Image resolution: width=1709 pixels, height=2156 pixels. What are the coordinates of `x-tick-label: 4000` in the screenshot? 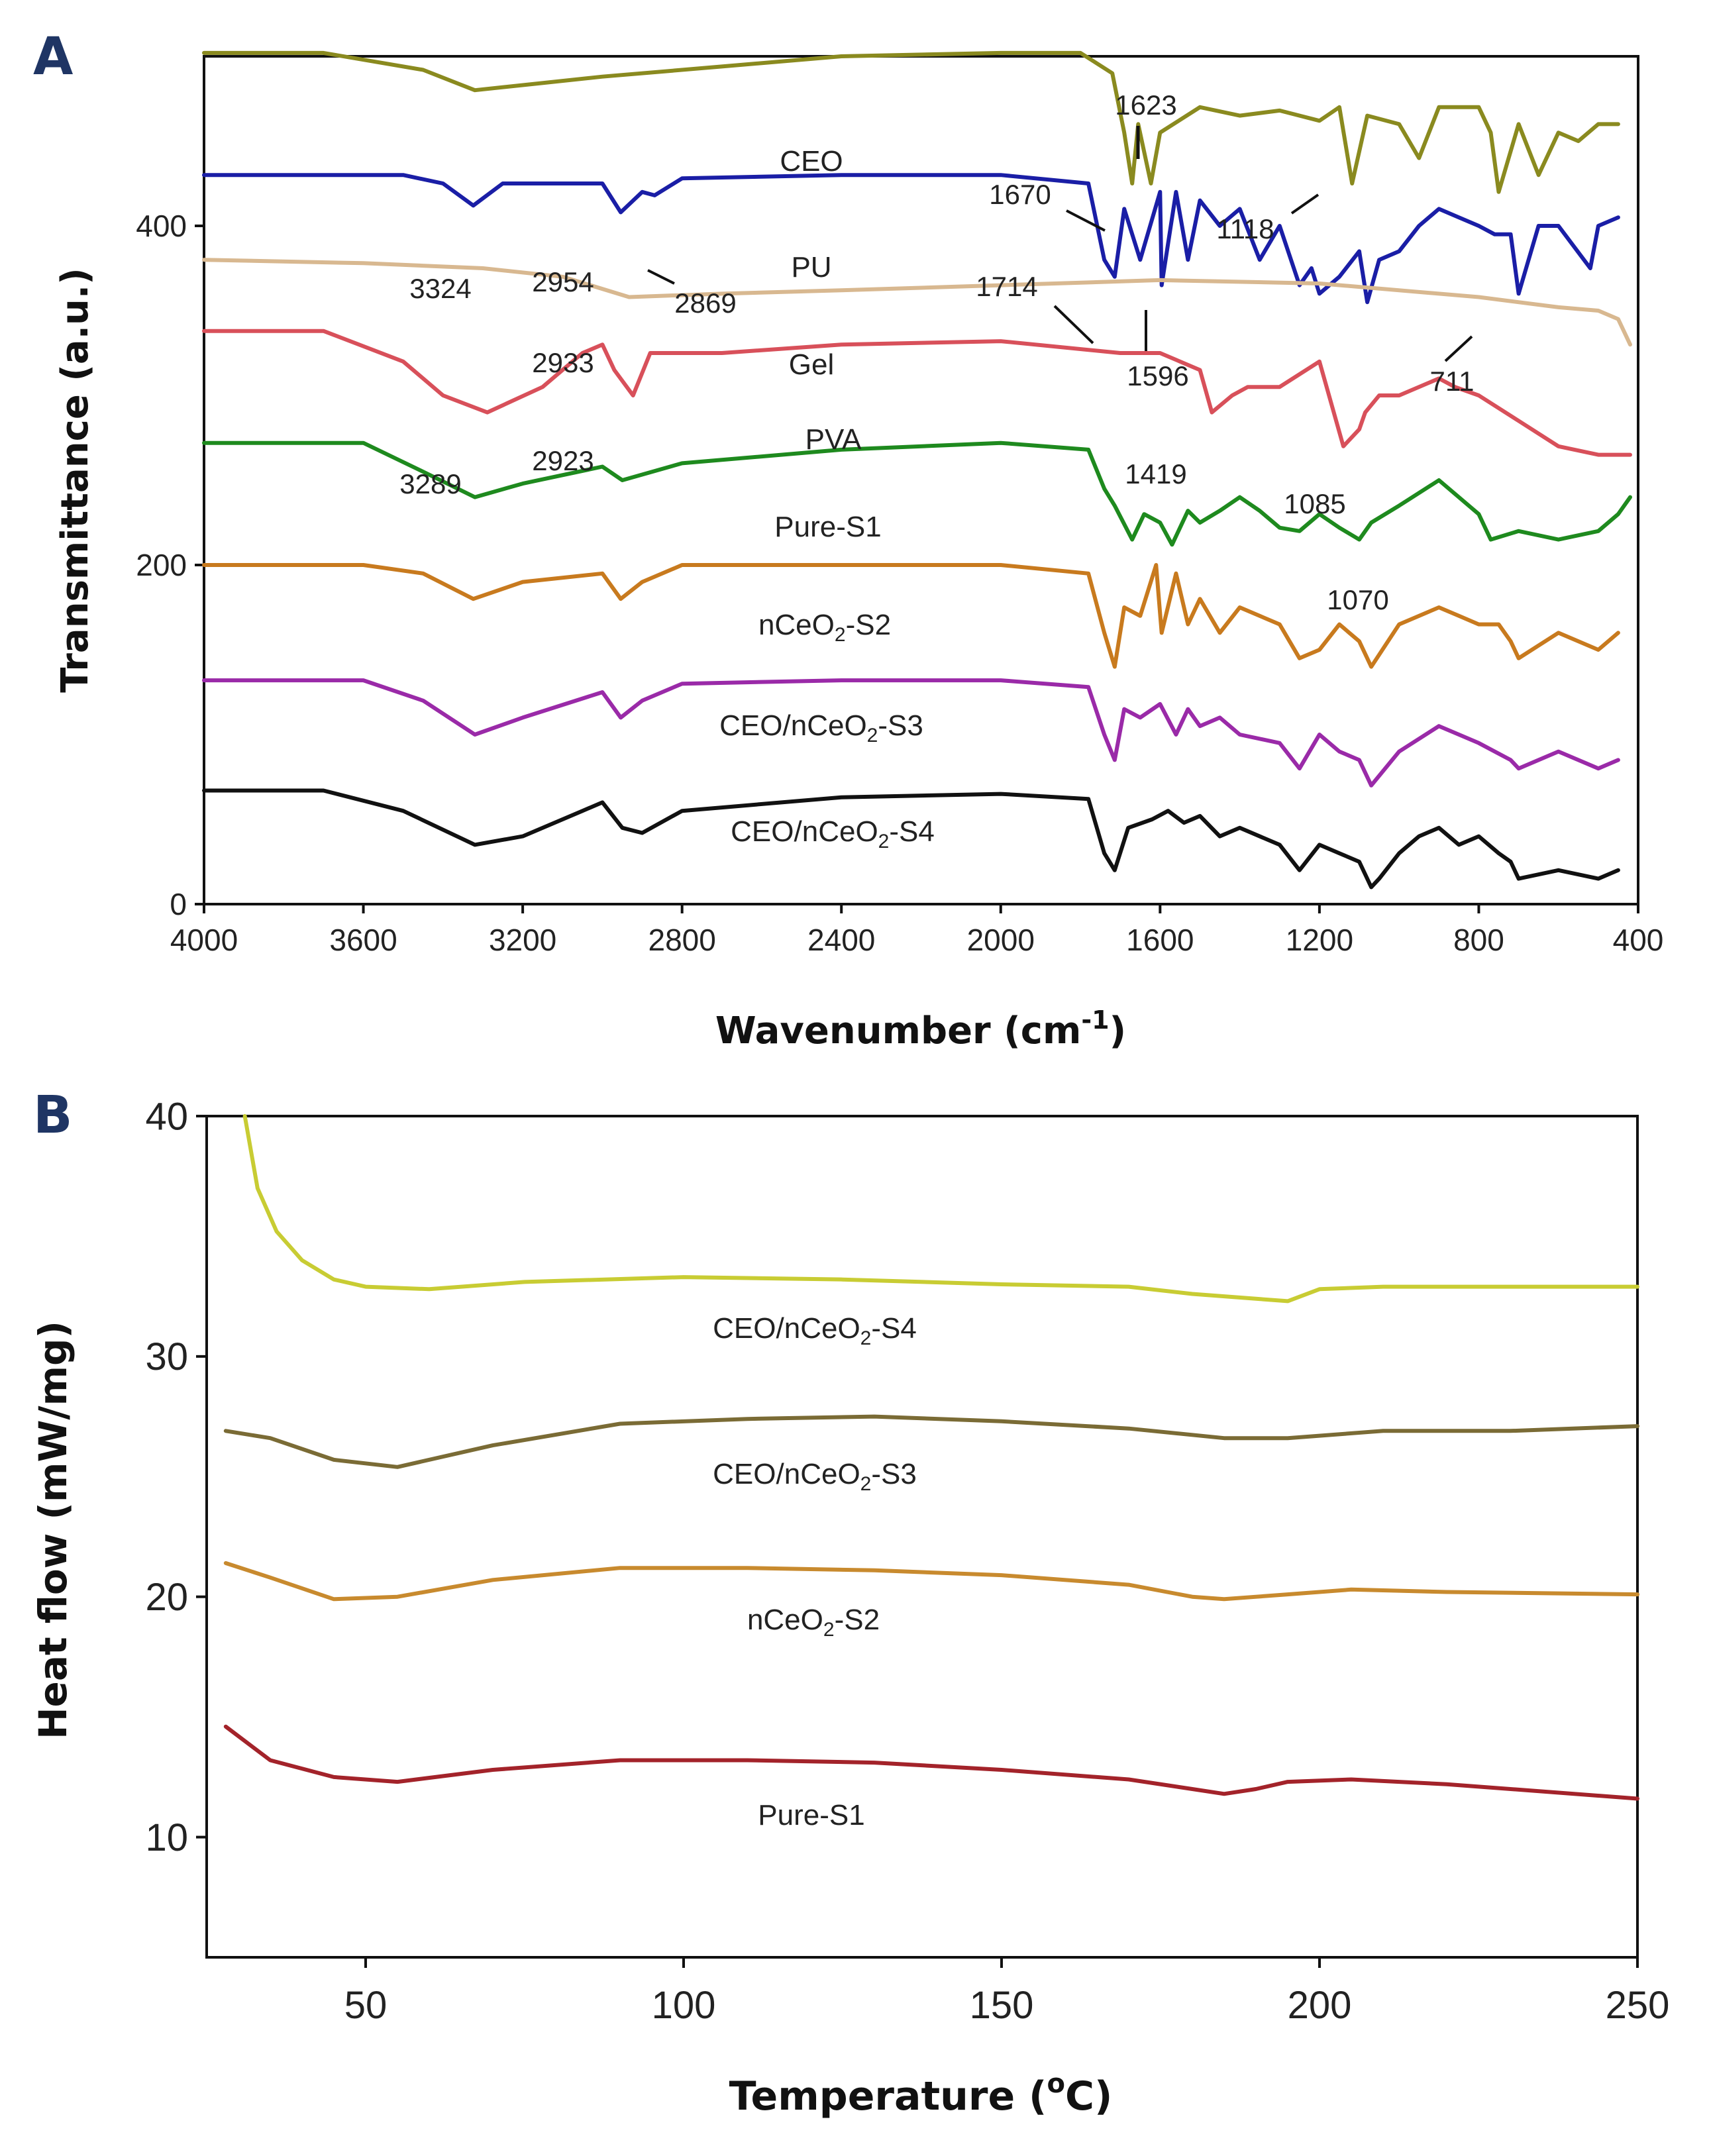 It's located at (204, 940).